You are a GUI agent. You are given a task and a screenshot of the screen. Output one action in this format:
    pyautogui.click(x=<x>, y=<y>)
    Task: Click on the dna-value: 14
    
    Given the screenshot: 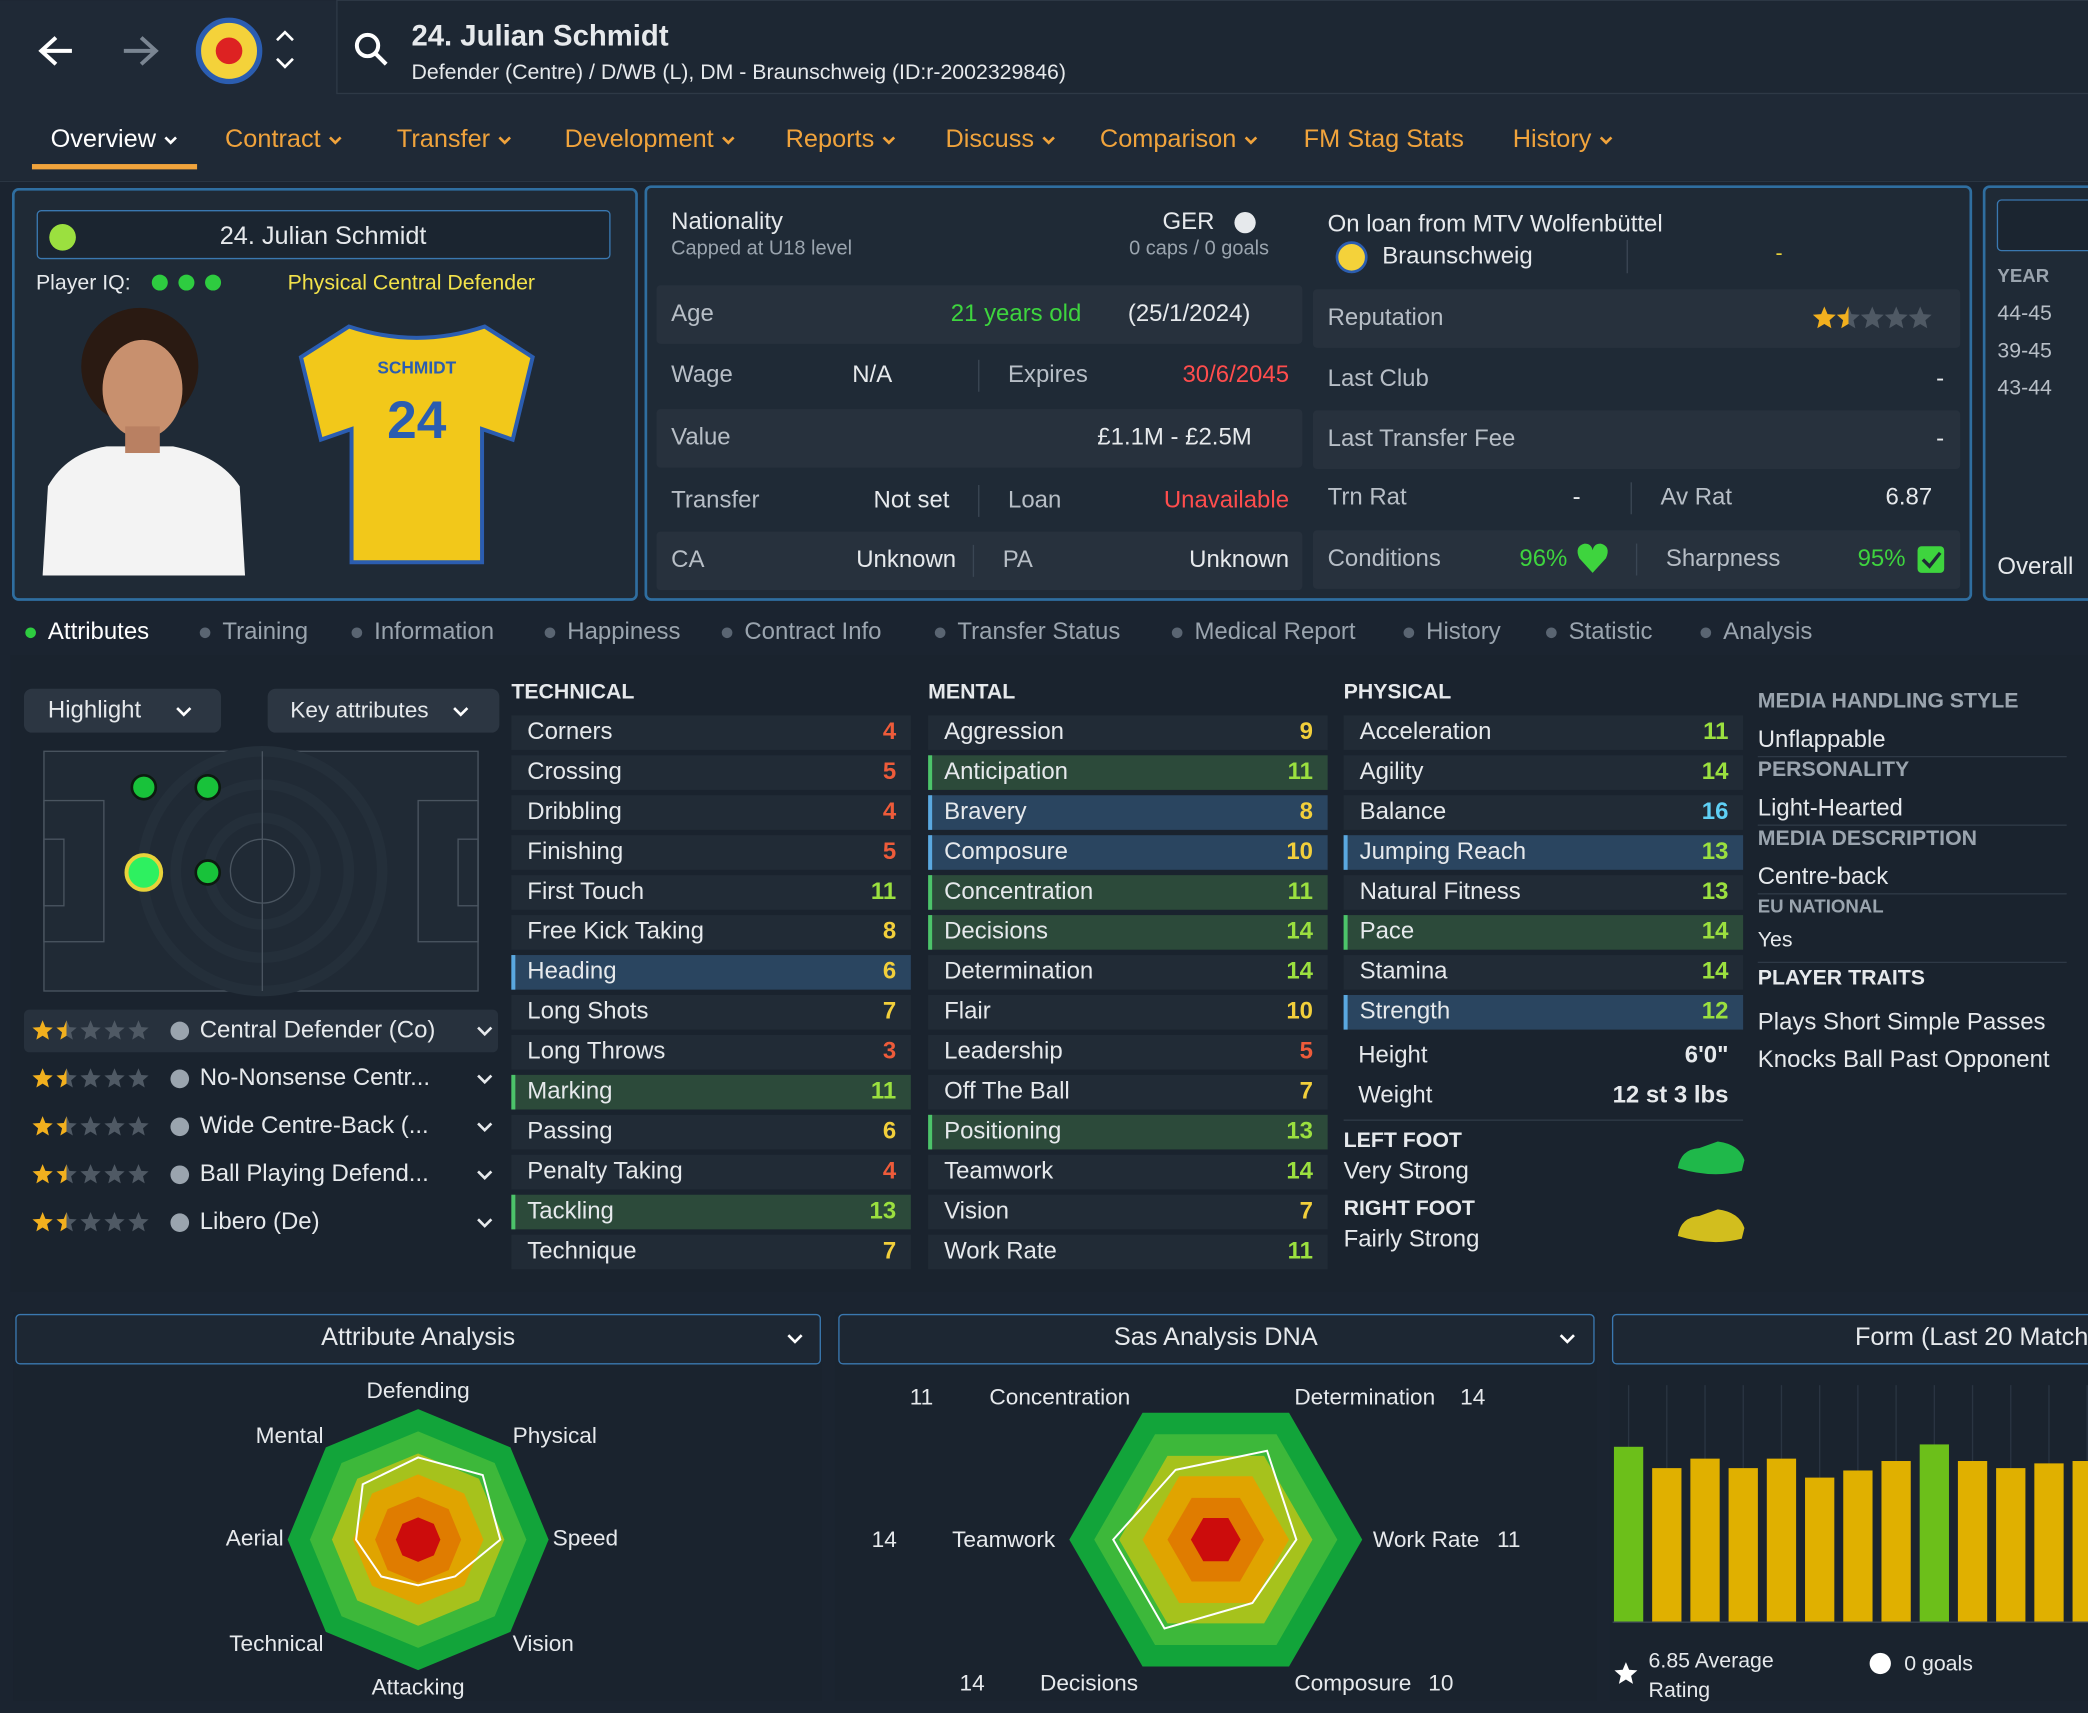 What is the action you would take?
    pyautogui.click(x=884, y=1539)
    